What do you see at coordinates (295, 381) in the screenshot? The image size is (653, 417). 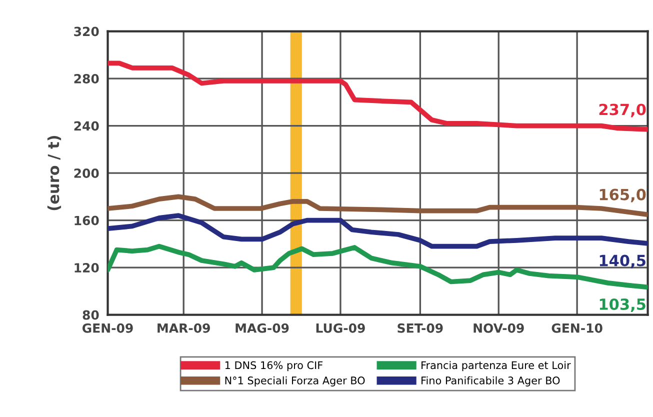 I see `legend-label: N°1 Speciali Forza Ager BO` at bounding box center [295, 381].